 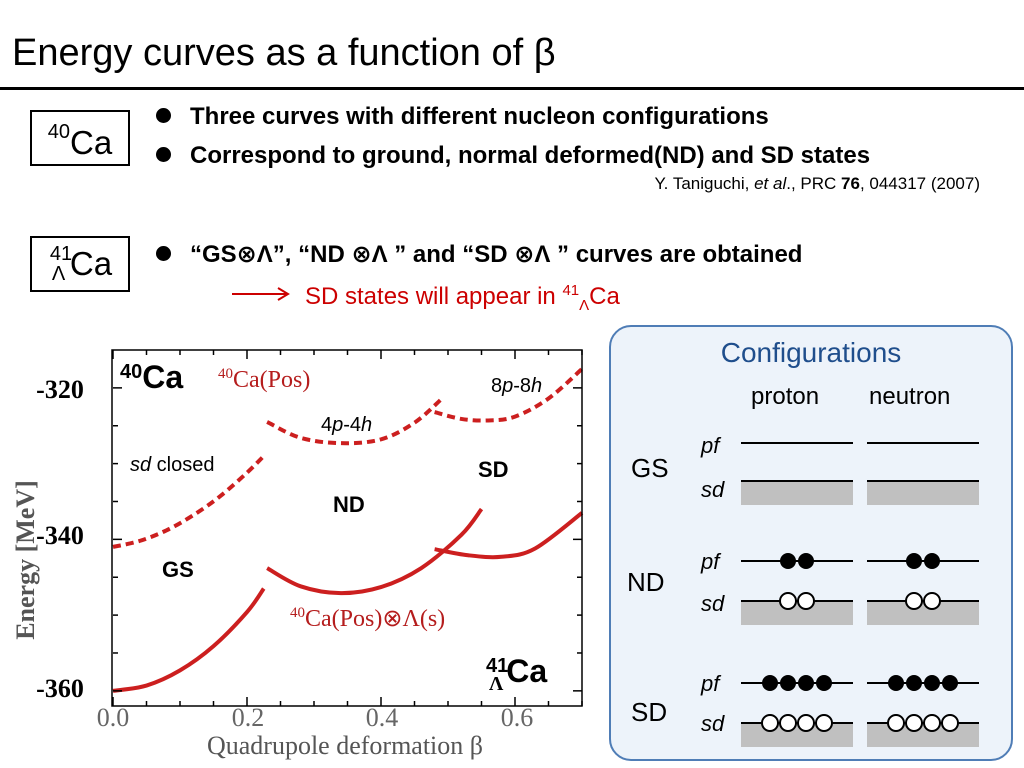 I want to click on series-line-dashed-sd, so click(x=509, y=395).